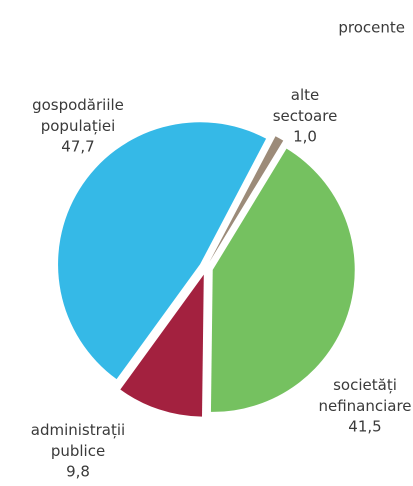 The width and height of the screenshot is (413, 486). I want to click on label-line: societăți, so click(365, 385).